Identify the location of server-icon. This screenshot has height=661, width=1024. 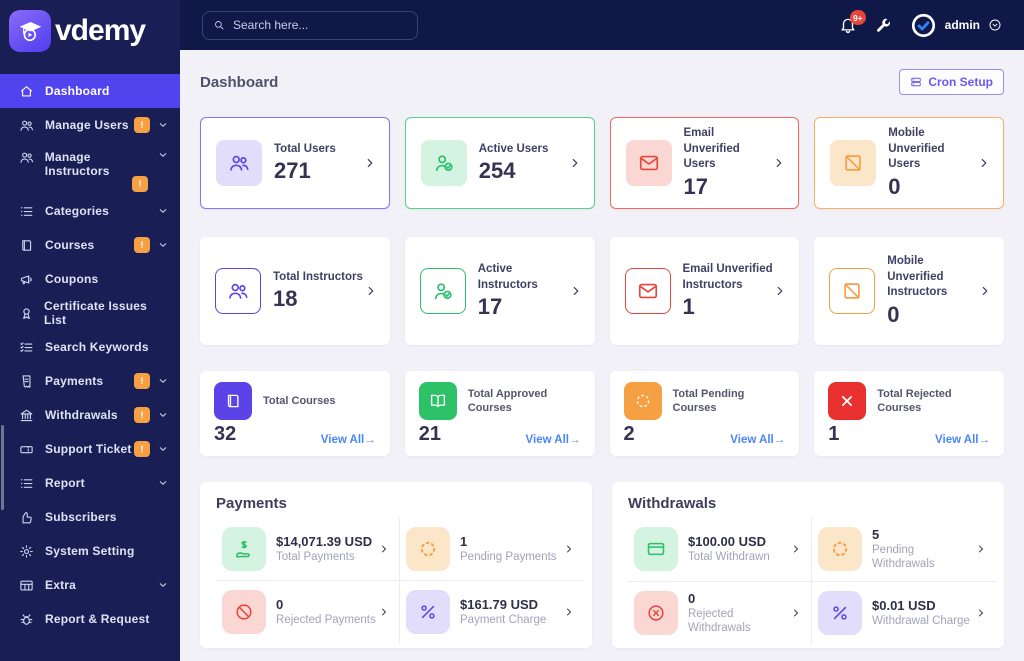
(916, 82).